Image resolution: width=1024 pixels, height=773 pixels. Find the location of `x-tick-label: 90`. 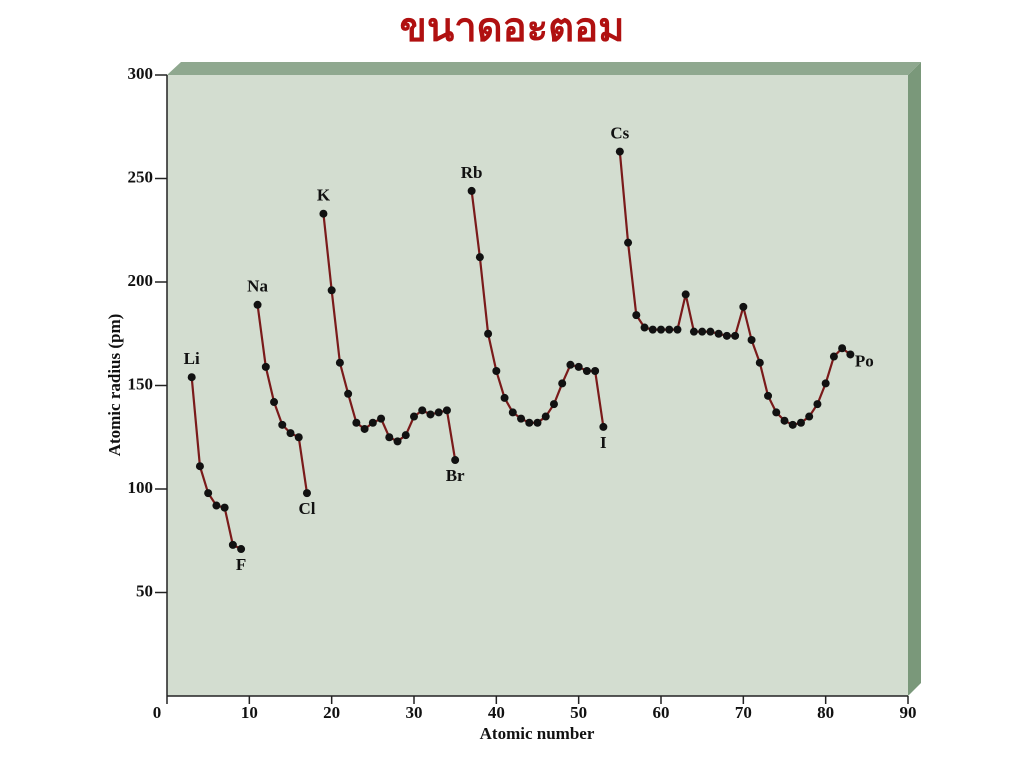

x-tick-label: 90 is located at coordinates (908, 712).